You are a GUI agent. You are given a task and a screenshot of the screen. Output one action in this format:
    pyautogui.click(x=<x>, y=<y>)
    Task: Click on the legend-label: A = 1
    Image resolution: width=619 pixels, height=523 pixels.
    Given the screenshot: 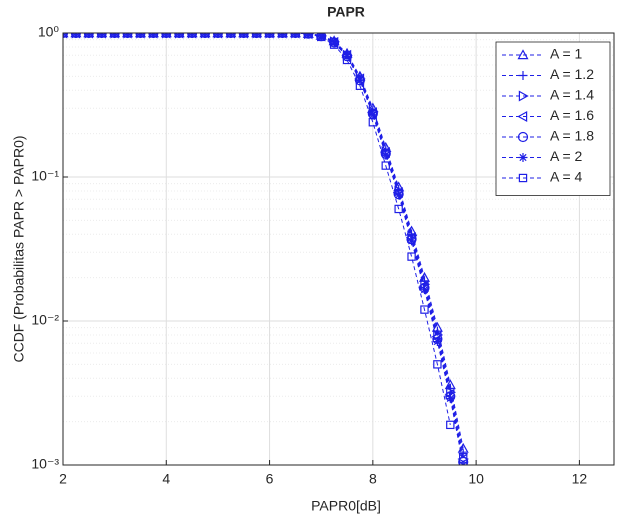 What is the action you would take?
    pyautogui.click(x=566, y=54)
    